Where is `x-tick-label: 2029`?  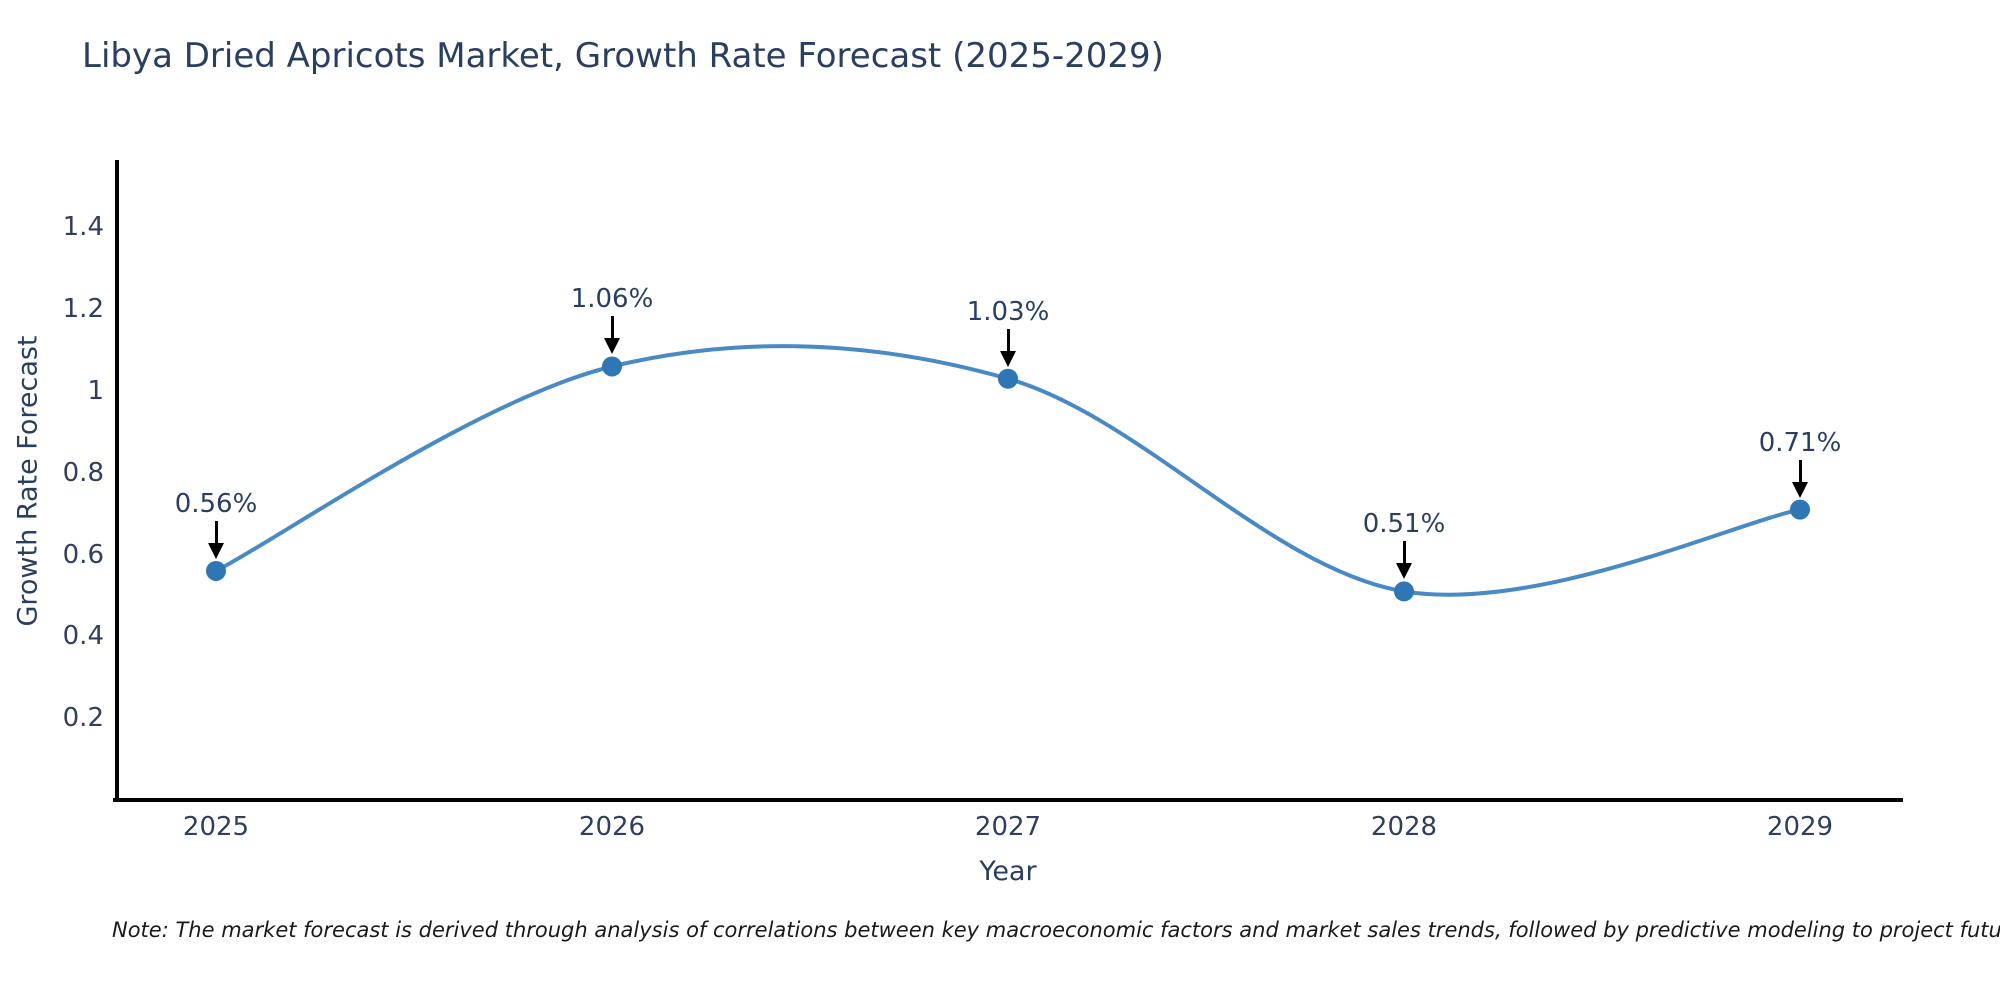
x-tick-label: 2029 is located at coordinates (1800, 827).